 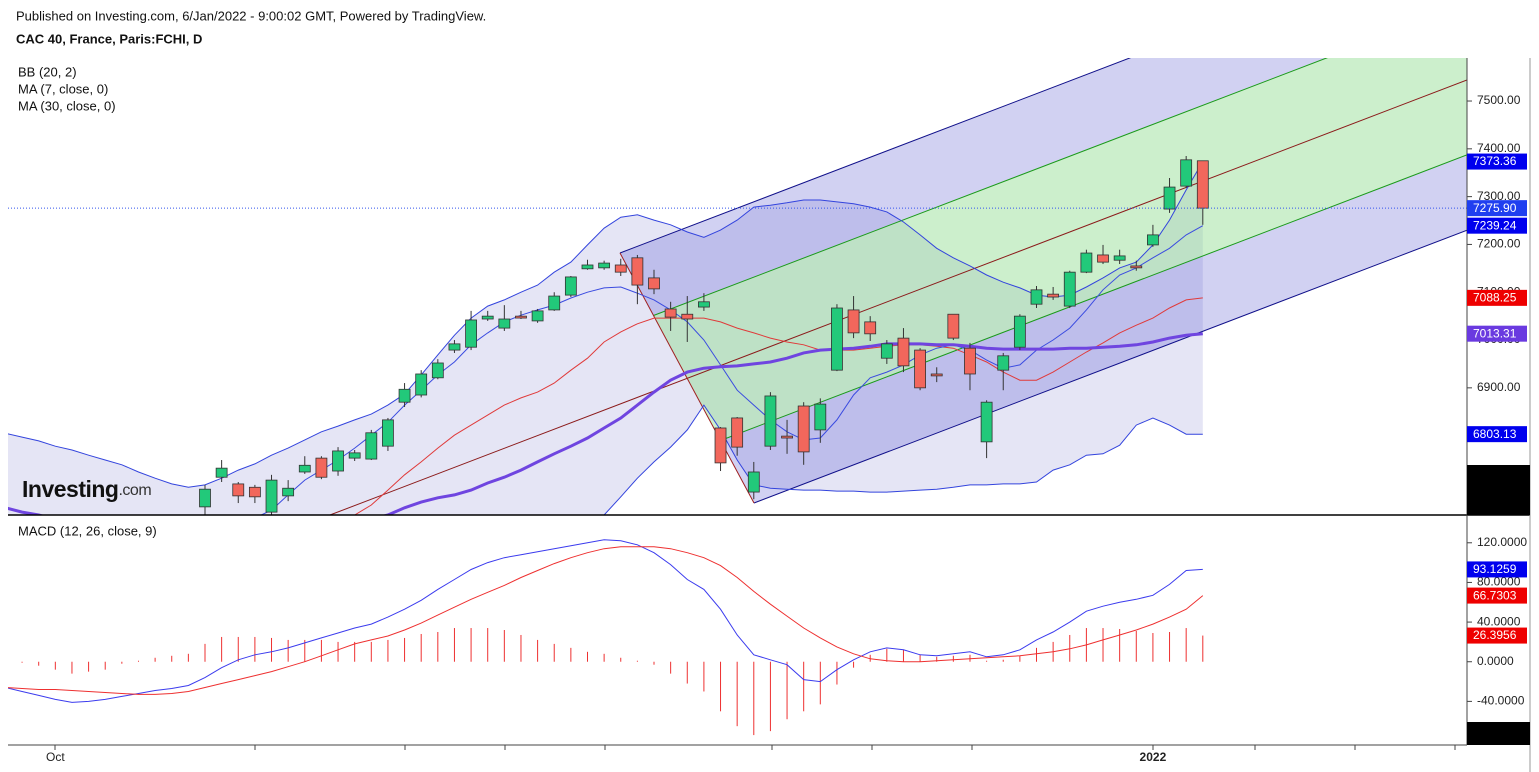 What do you see at coordinates (70, 489) in the screenshot?
I see `logo-text: Investing` at bounding box center [70, 489].